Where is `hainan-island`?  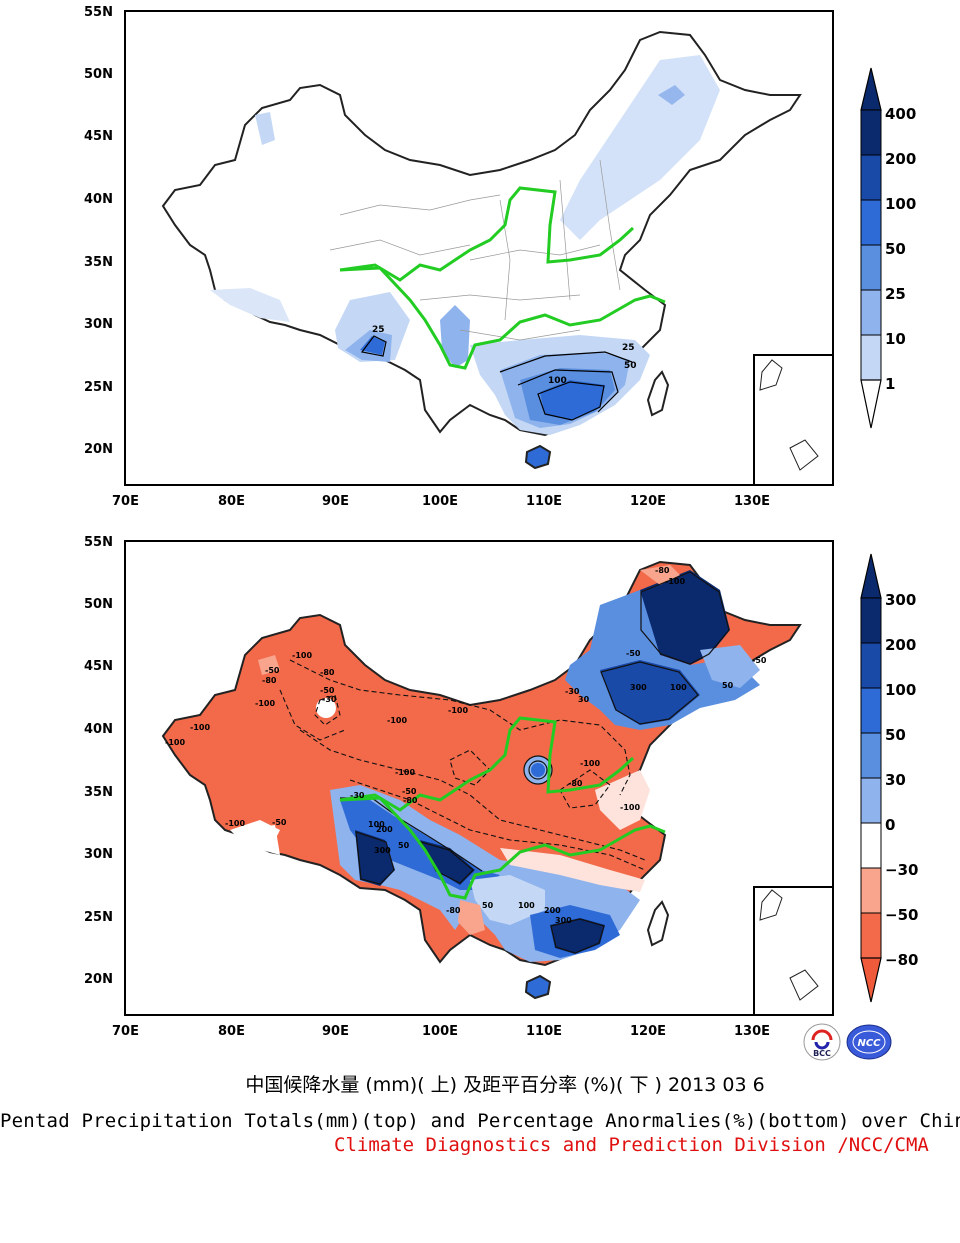 hainan-island is located at coordinates (538, 457).